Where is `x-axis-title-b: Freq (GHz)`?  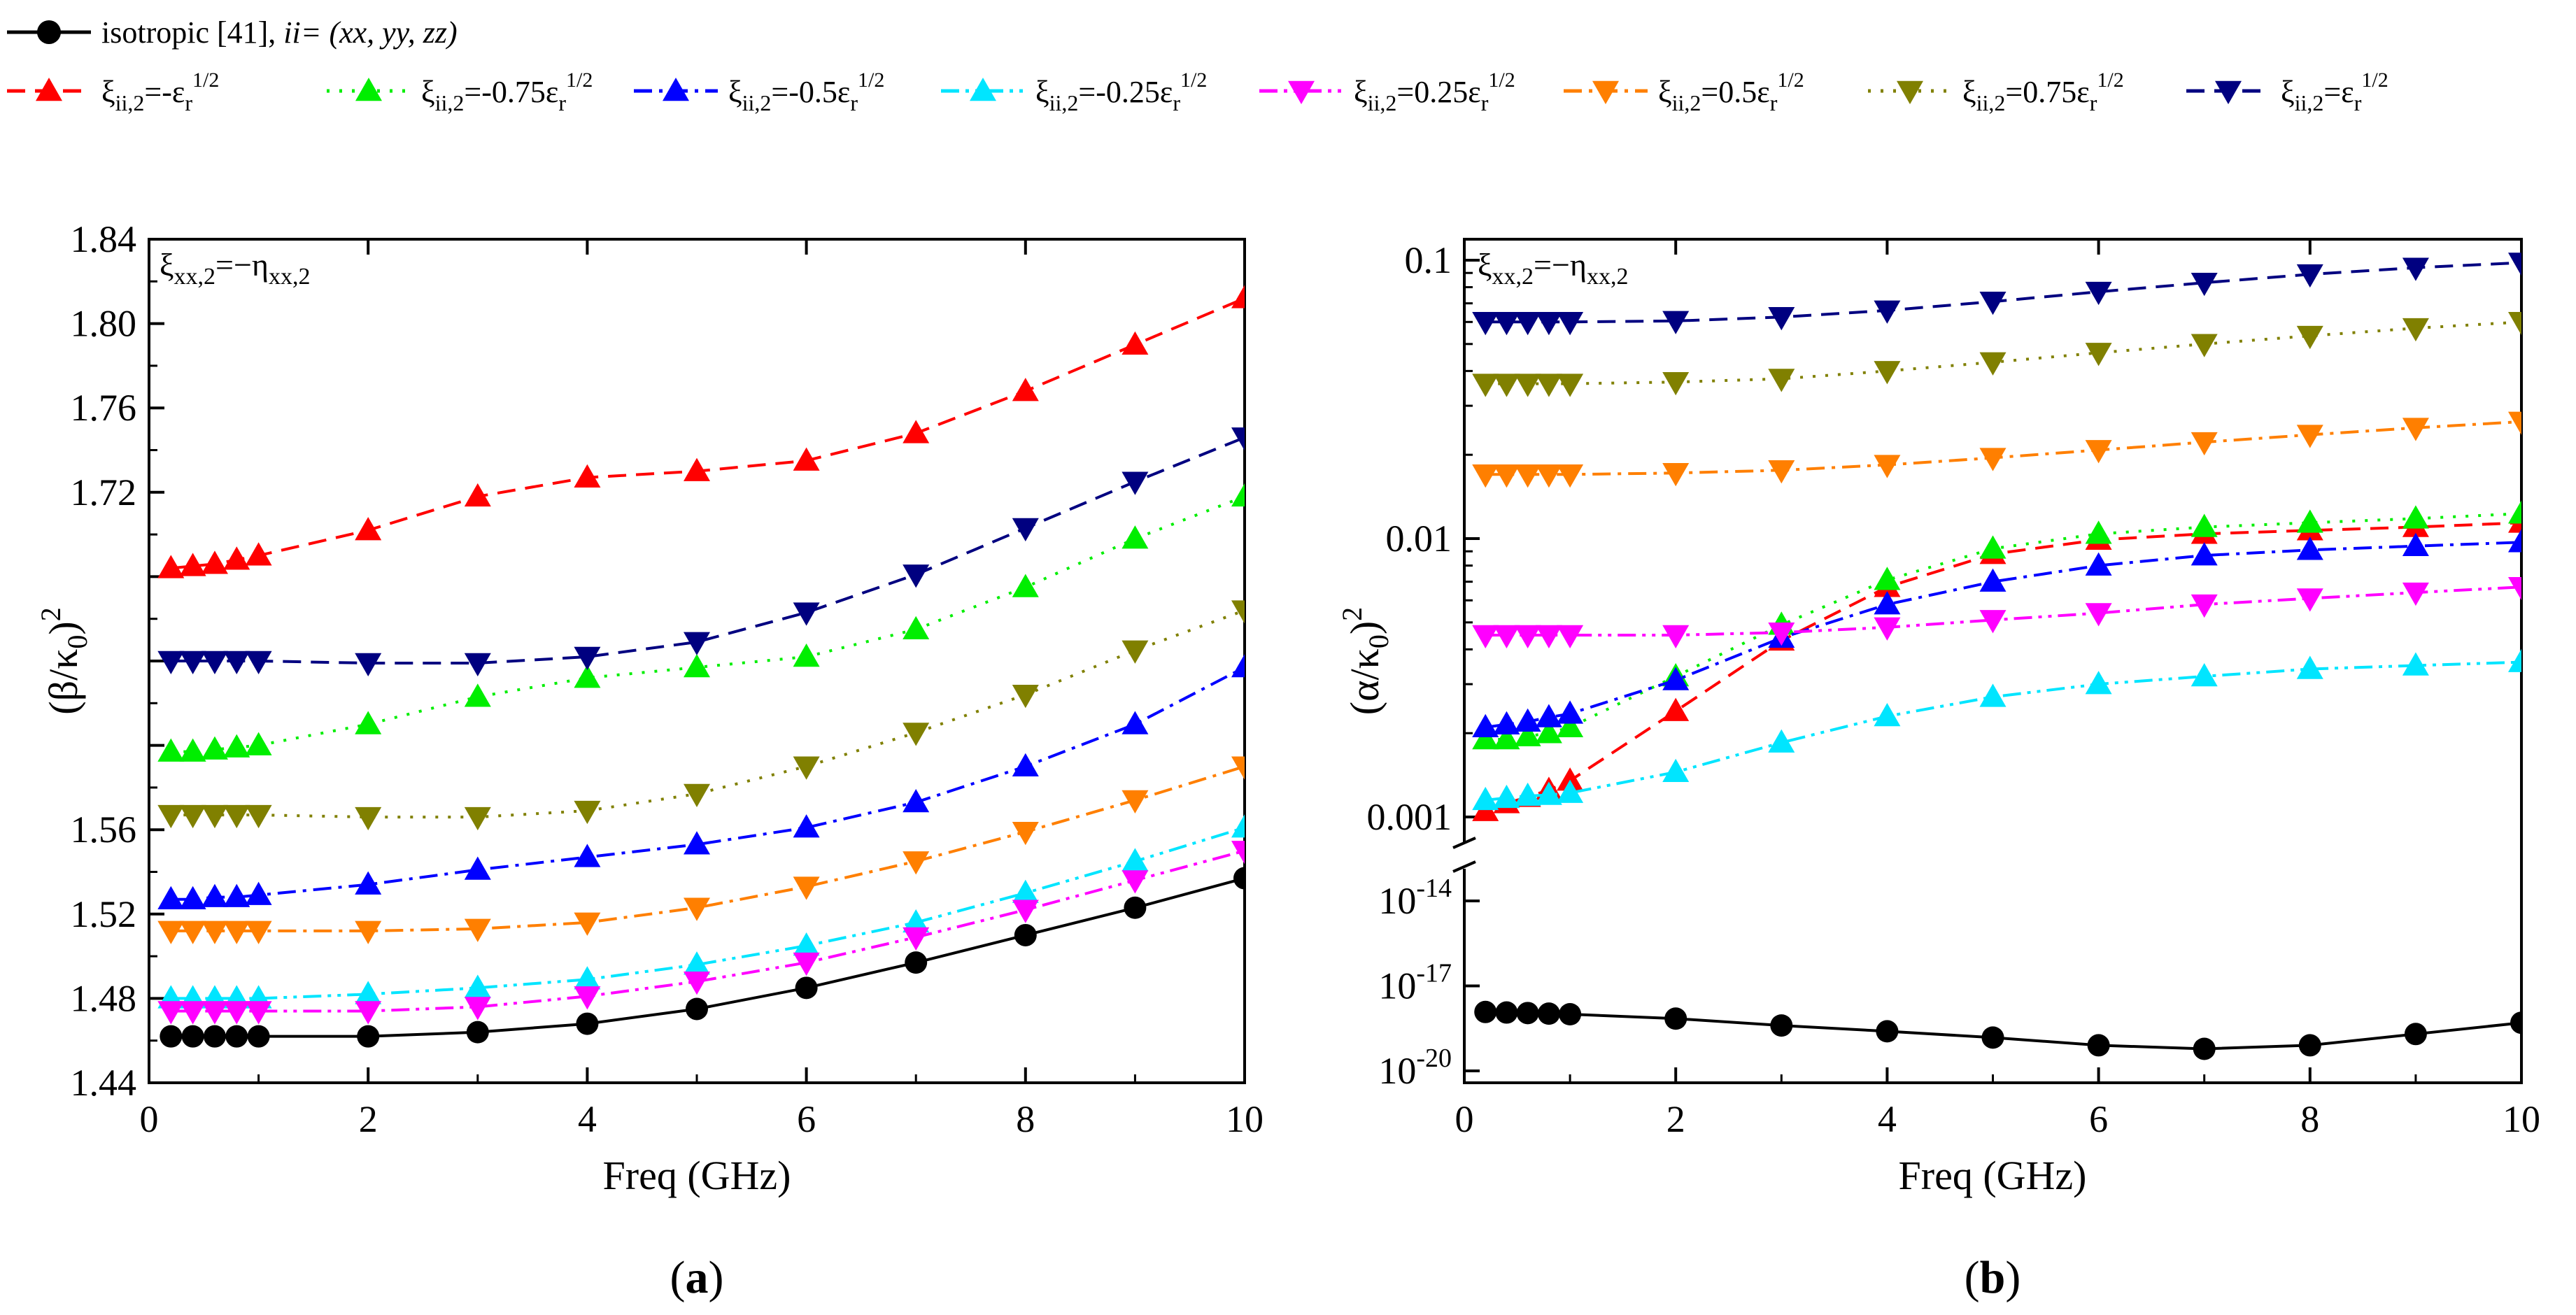 x-axis-title-b: Freq (GHz) is located at coordinates (1993, 1175).